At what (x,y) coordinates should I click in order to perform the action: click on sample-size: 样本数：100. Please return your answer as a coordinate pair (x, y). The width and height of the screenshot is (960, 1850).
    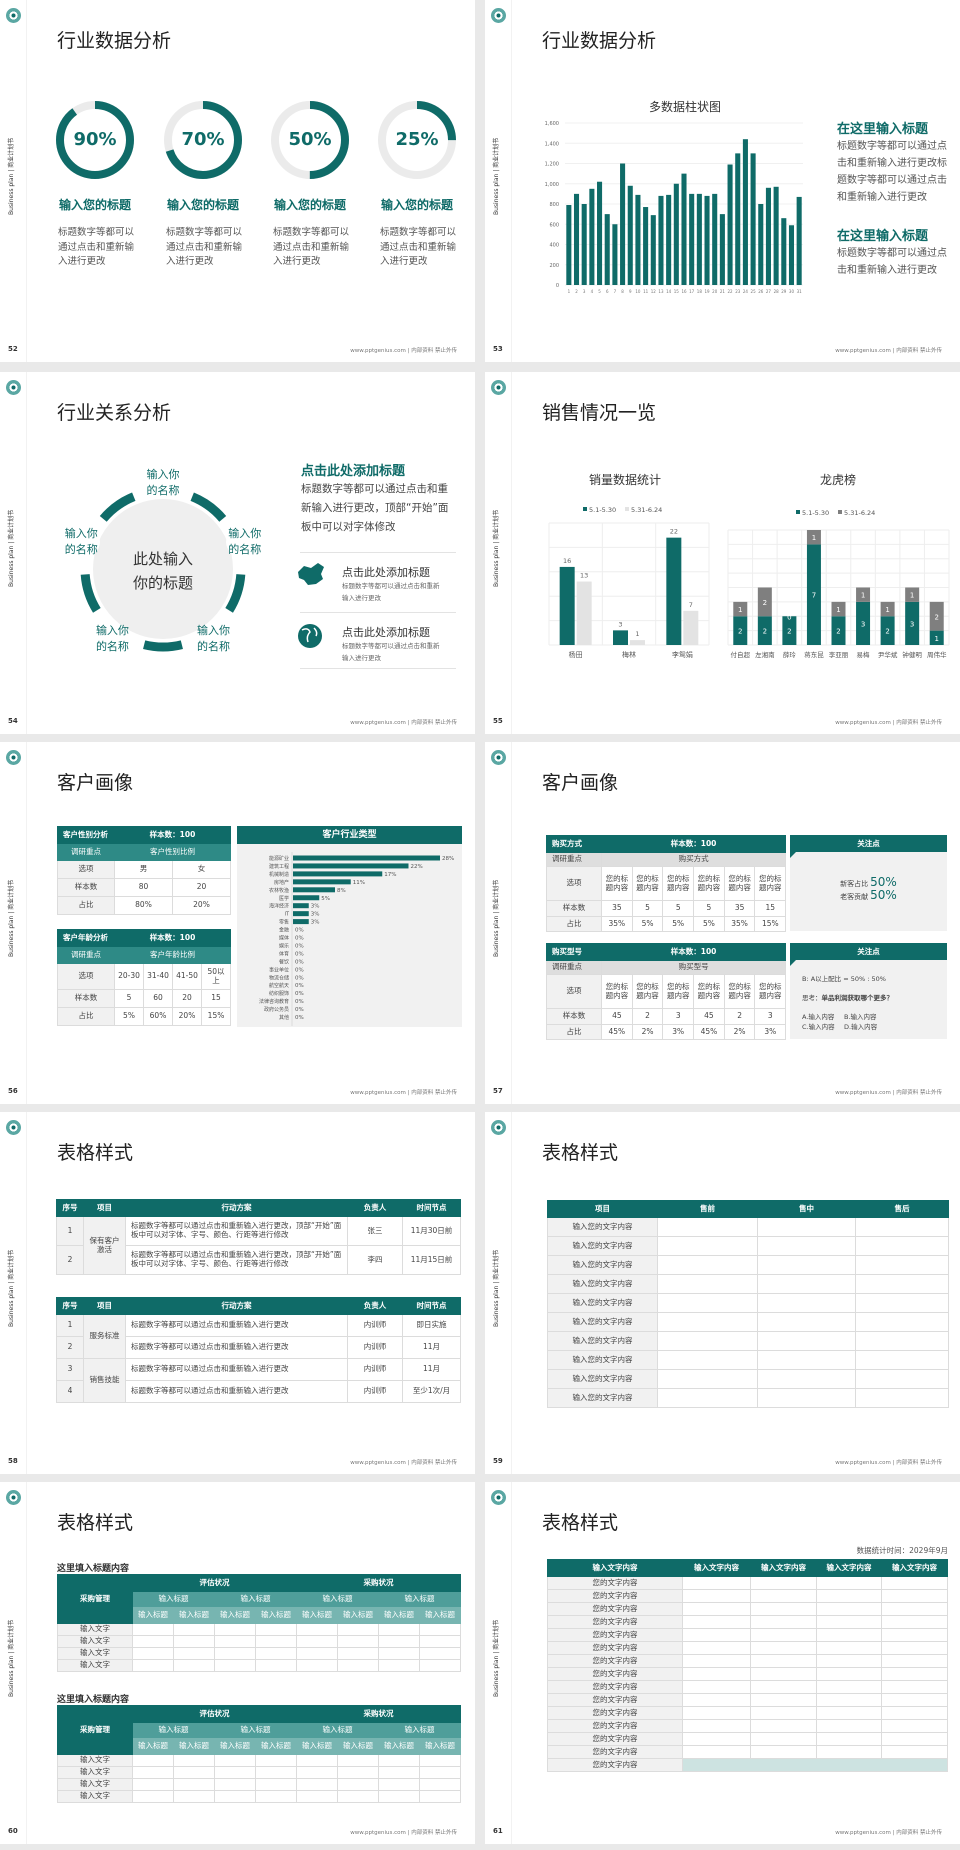
    Looking at the image, I should click on (172, 938).